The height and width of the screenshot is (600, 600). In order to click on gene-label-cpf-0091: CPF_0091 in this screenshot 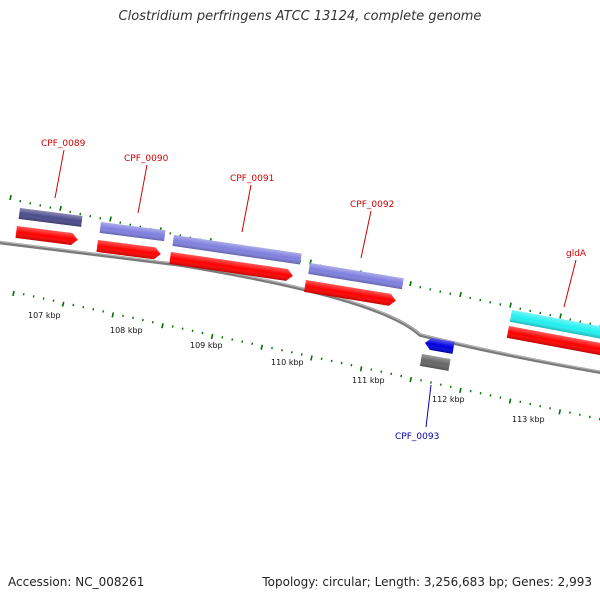, I will do `click(252, 179)`.